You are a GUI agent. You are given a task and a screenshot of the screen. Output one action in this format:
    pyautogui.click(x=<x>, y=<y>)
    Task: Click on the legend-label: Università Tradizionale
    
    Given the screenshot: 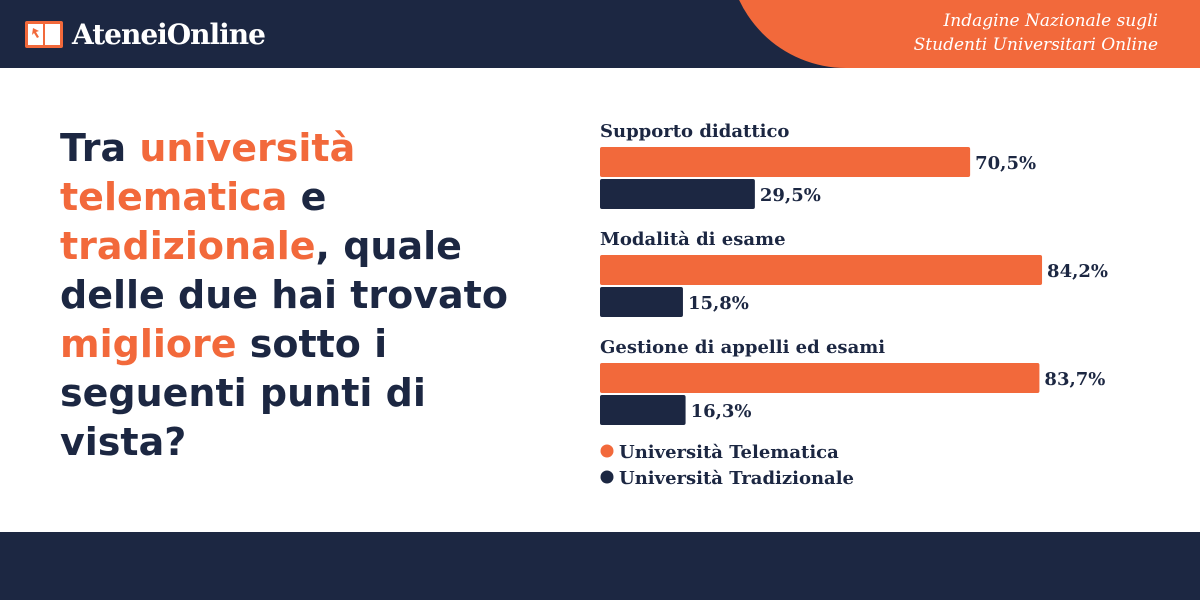 What is the action you would take?
    pyautogui.click(x=736, y=478)
    